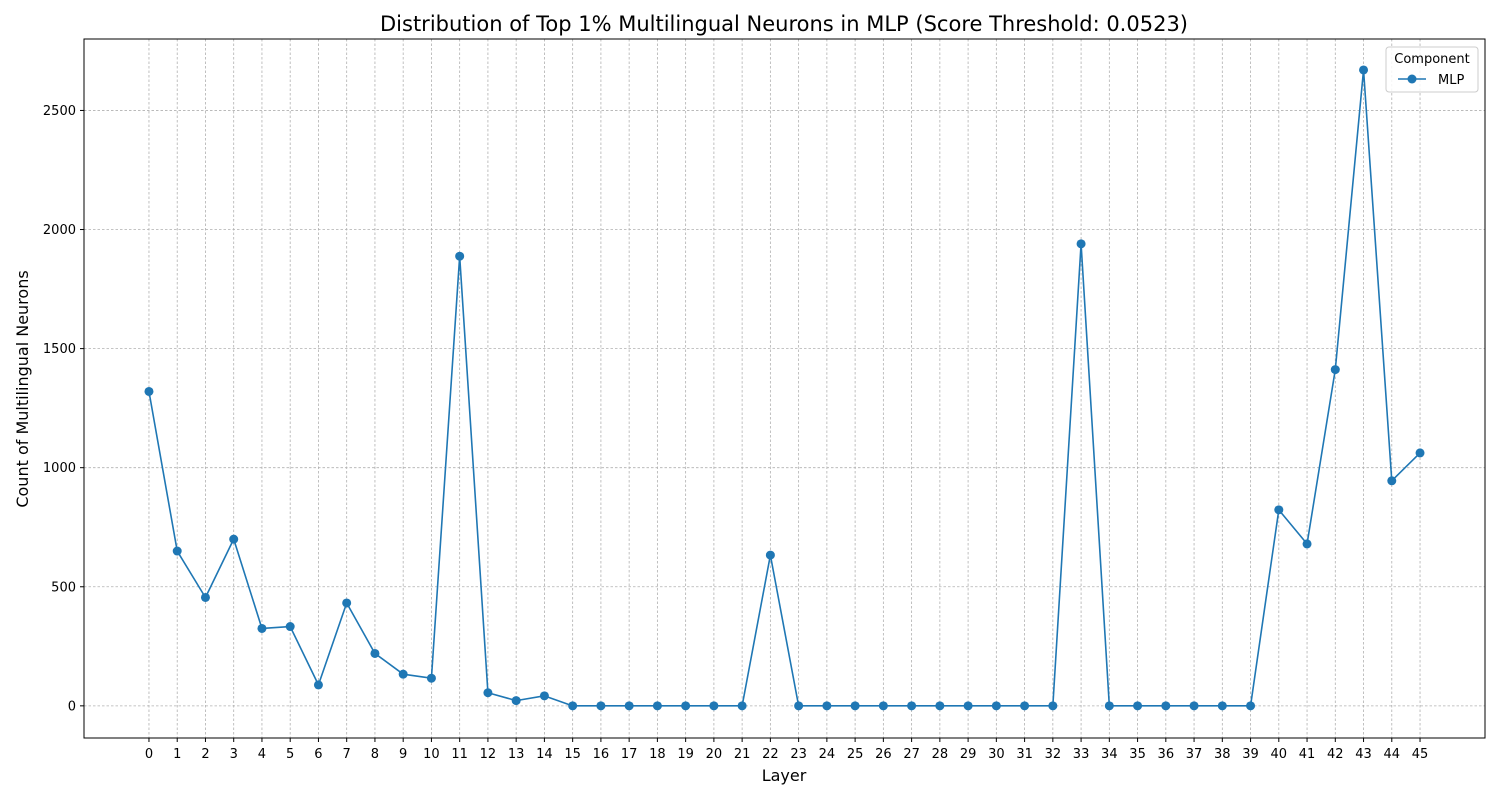  I want to click on x-tick-label: 44, so click(1392, 754).